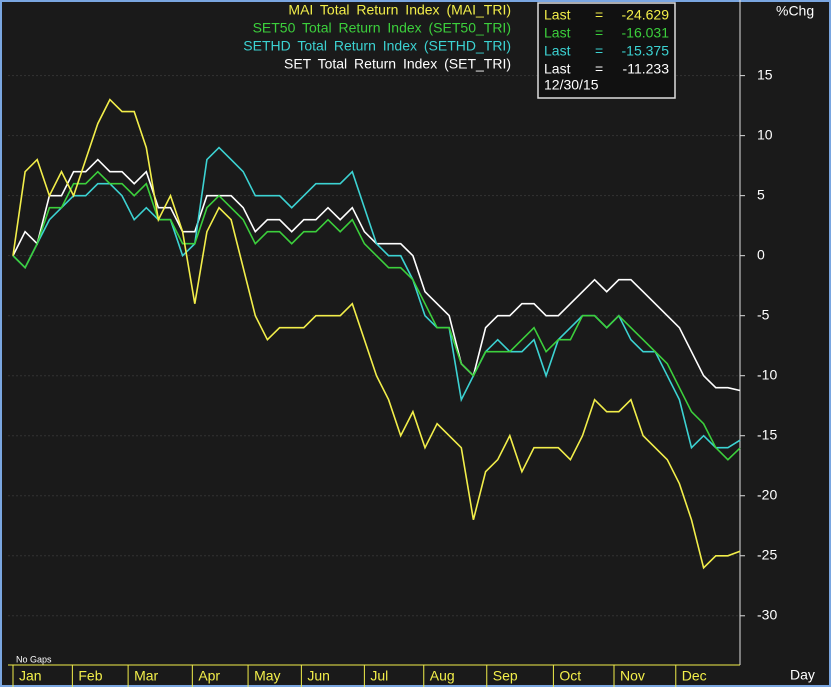  I want to click on y-tick-label: -30, so click(767, 614).